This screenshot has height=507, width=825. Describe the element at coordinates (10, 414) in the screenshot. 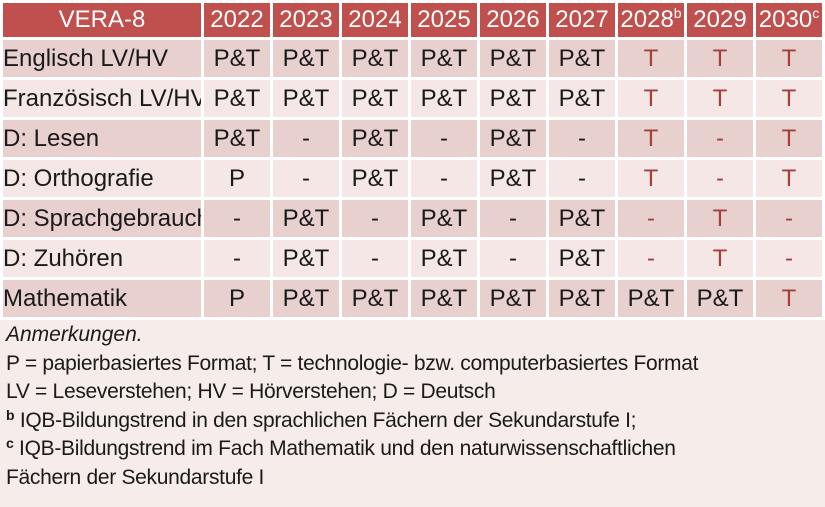

I see `footnote-b-marker: b` at that location.